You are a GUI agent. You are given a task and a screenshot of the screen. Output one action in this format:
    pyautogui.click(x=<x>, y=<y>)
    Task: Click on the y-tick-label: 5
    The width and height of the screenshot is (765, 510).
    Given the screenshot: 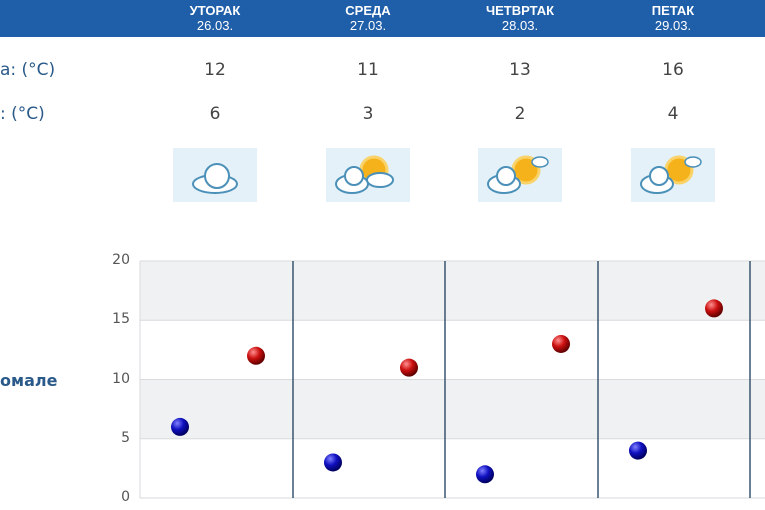 What is the action you would take?
    pyautogui.click(x=125, y=437)
    